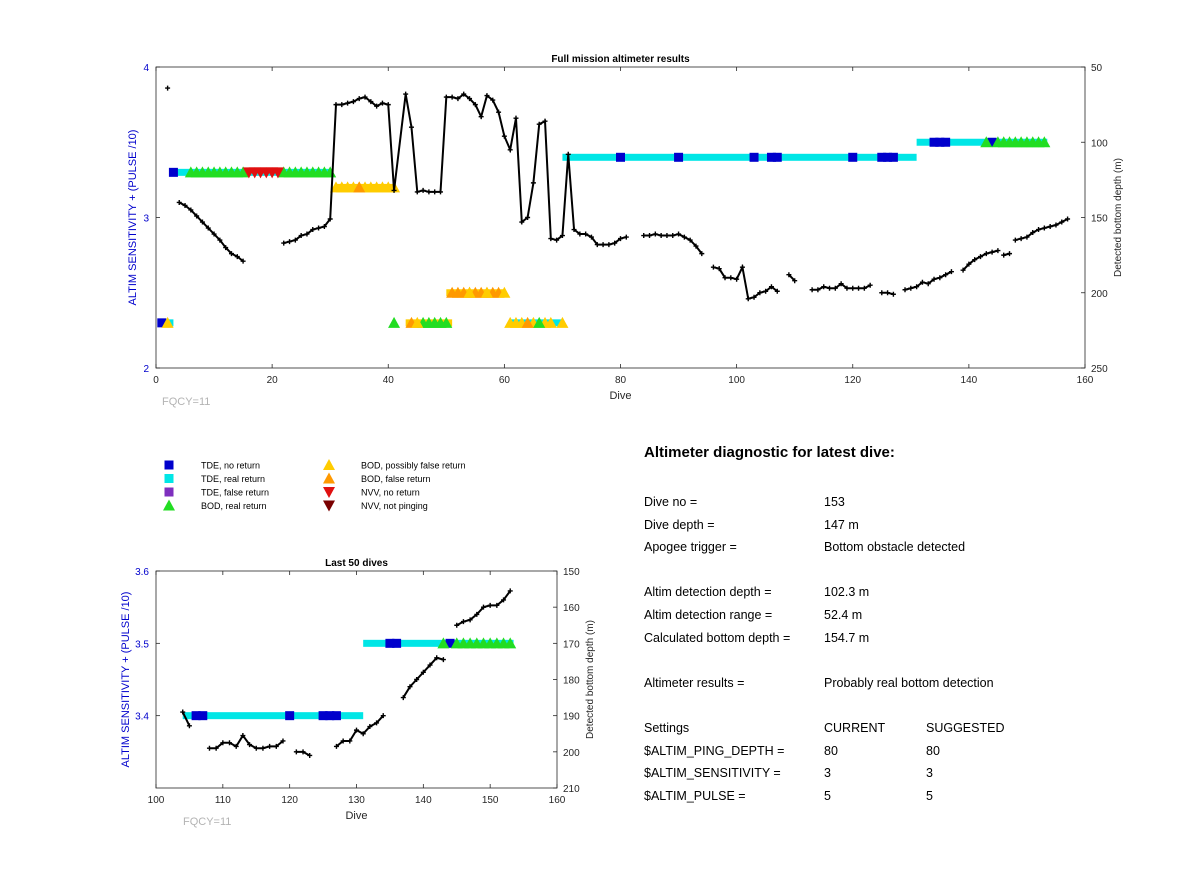 This screenshot has width=1200, height=885. I want to click on x-tick-label: 150, so click(490, 800).